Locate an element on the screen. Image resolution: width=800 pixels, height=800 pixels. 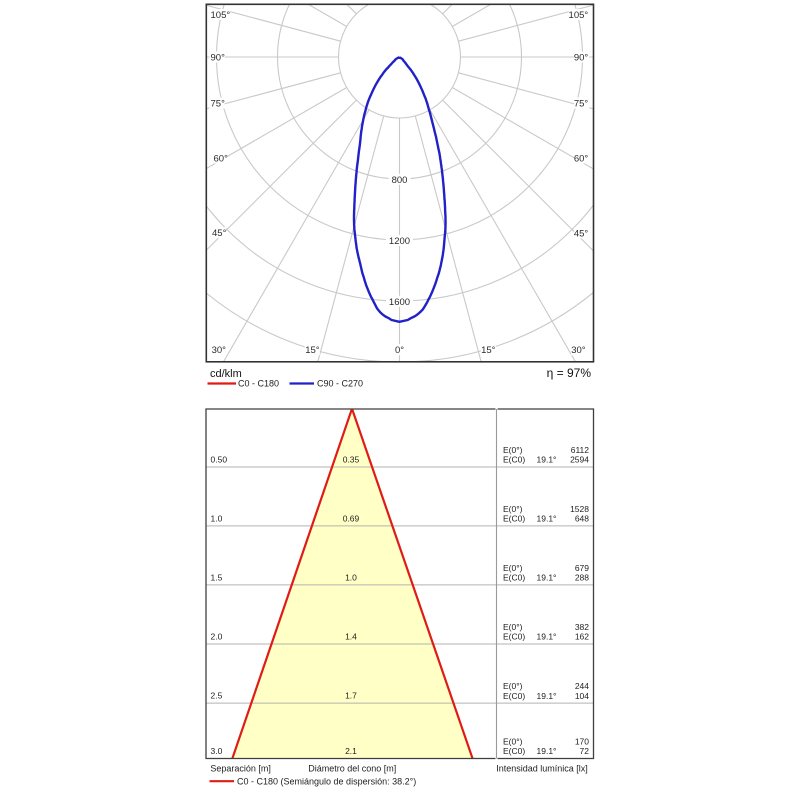
svg-text: 1.7 is located at coordinates (351, 696).